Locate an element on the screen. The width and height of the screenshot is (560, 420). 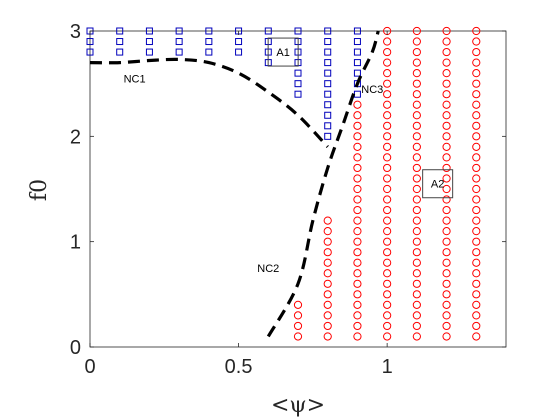
x-tick-label: 0.5 is located at coordinates (239, 367).